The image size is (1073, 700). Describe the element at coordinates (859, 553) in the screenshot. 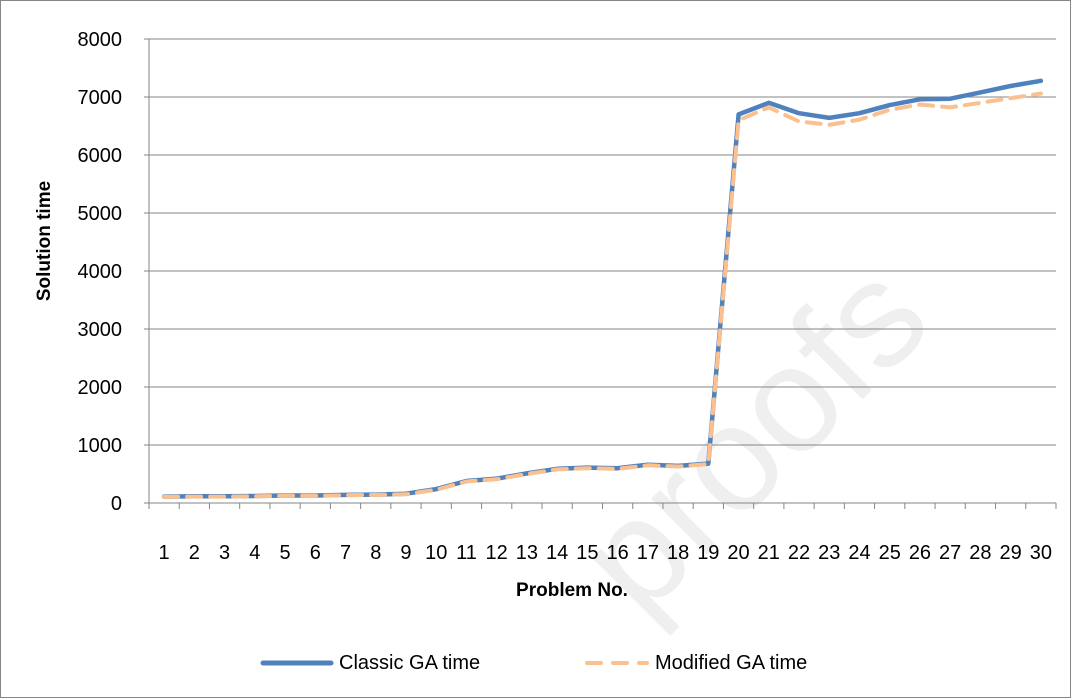

I see `x-tick-label: 24` at that location.